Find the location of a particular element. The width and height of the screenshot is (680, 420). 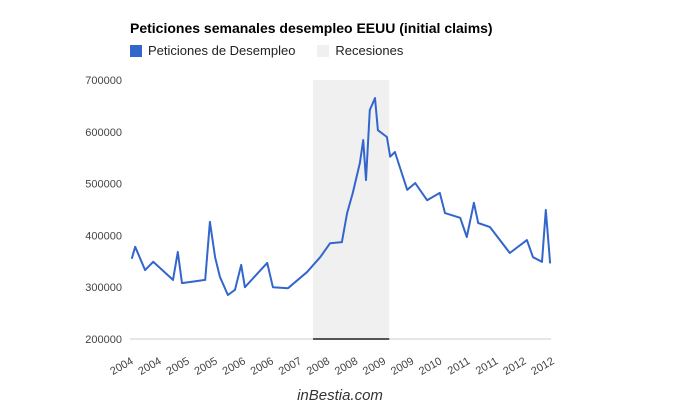

legend-swatch-claims is located at coordinates (136, 50).